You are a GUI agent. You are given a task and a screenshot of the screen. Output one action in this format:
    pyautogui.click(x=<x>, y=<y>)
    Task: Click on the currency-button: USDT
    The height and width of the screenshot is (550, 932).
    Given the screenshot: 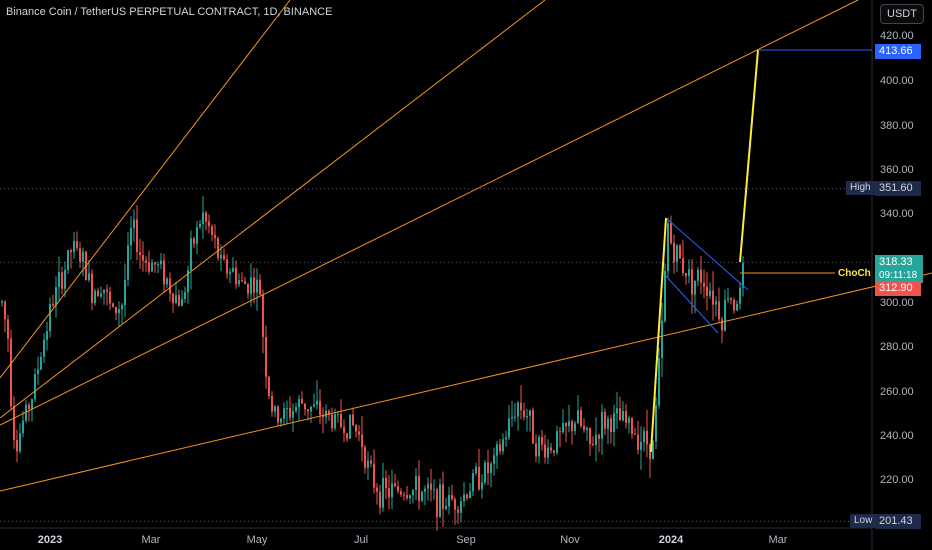 What is the action you would take?
    pyautogui.click(x=902, y=14)
    